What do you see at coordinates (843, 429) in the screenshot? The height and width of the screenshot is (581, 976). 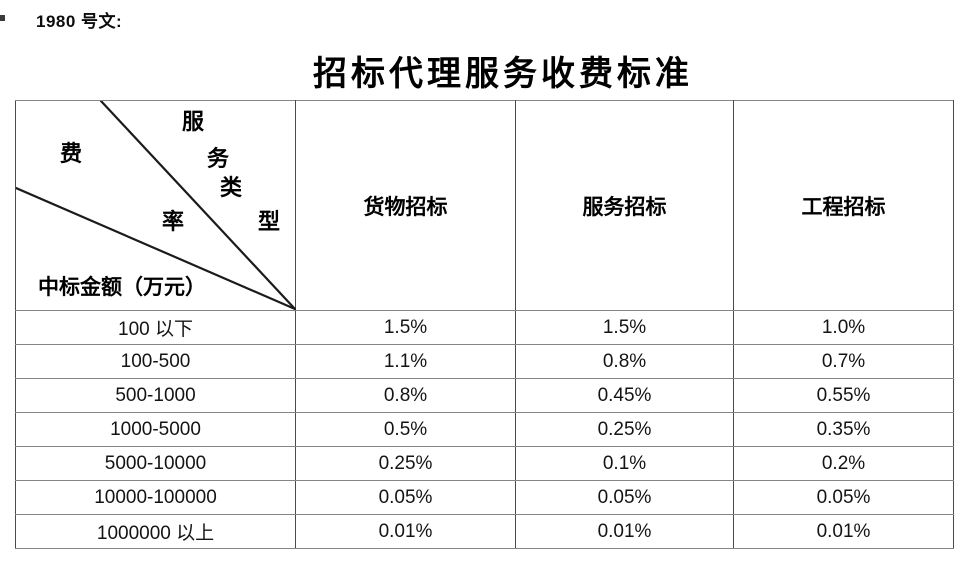 I see `fee-value-cell: 0.35%` at bounding box center [843, 429].